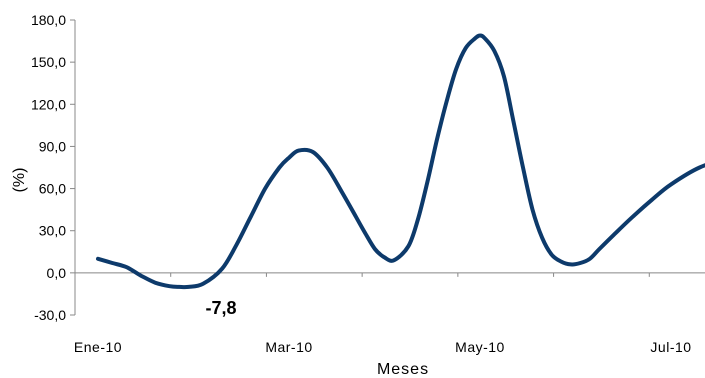 The image size is (705, 378). What do you see at coordinates (57, 273) in the screenshot?
I see `y-tick-label: 0,0` at bounding box center [57, 273].